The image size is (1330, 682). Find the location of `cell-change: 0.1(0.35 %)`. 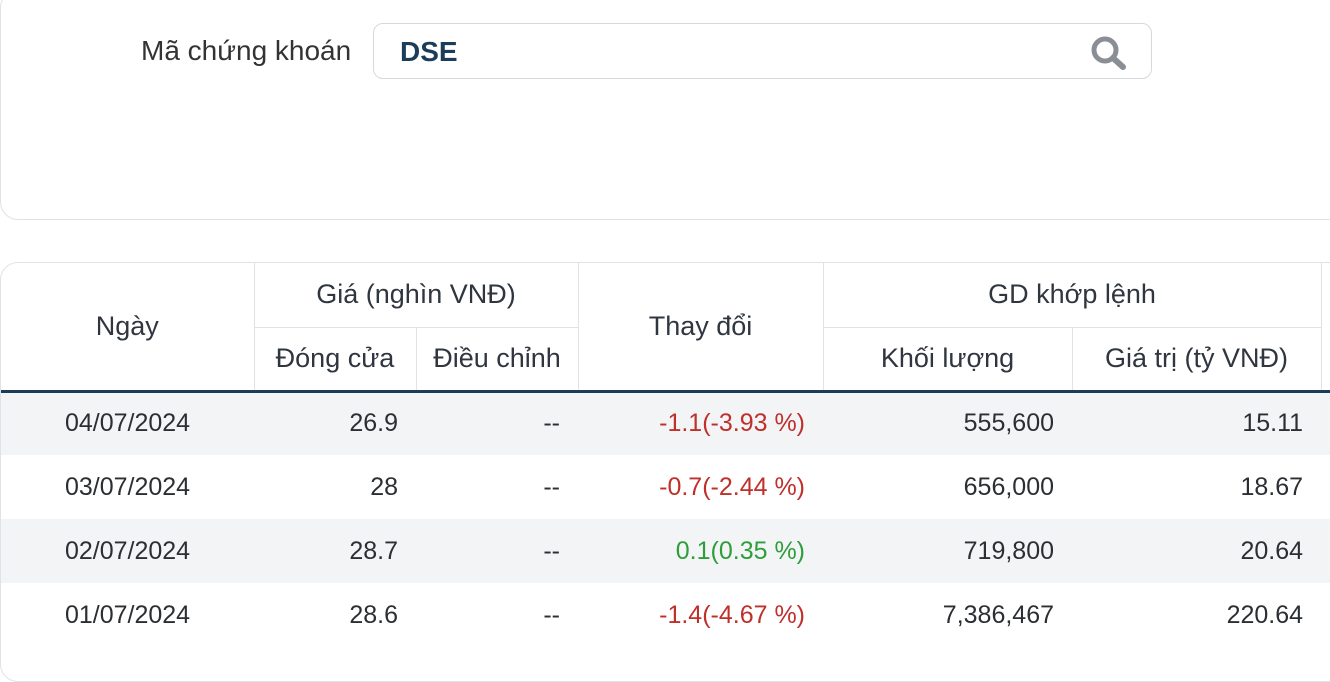

cell-change: 0.1(0.35 %) is located at coordinates (701, 551).